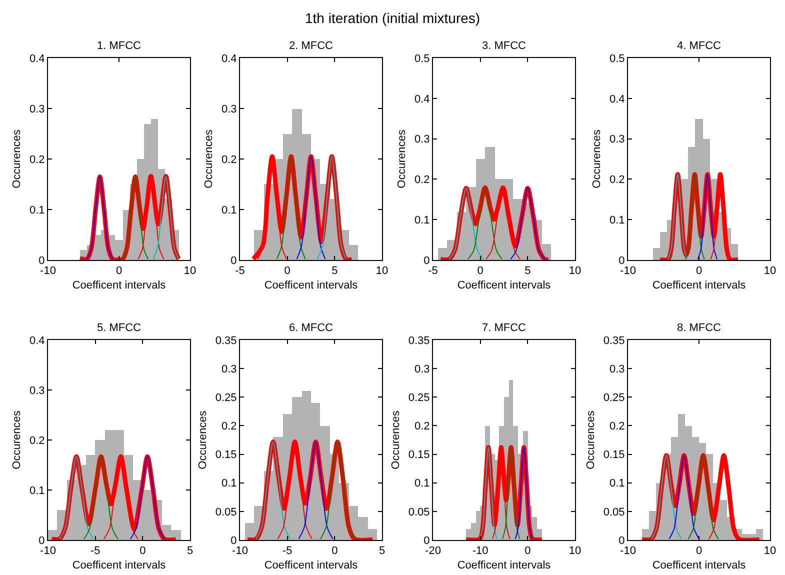 This screenshot has height=575, width=785. What do you see at coordinates (504, 46) in the screenshot?
I see `chart-title: 3. MFCC` at bounding box center [504, 46].